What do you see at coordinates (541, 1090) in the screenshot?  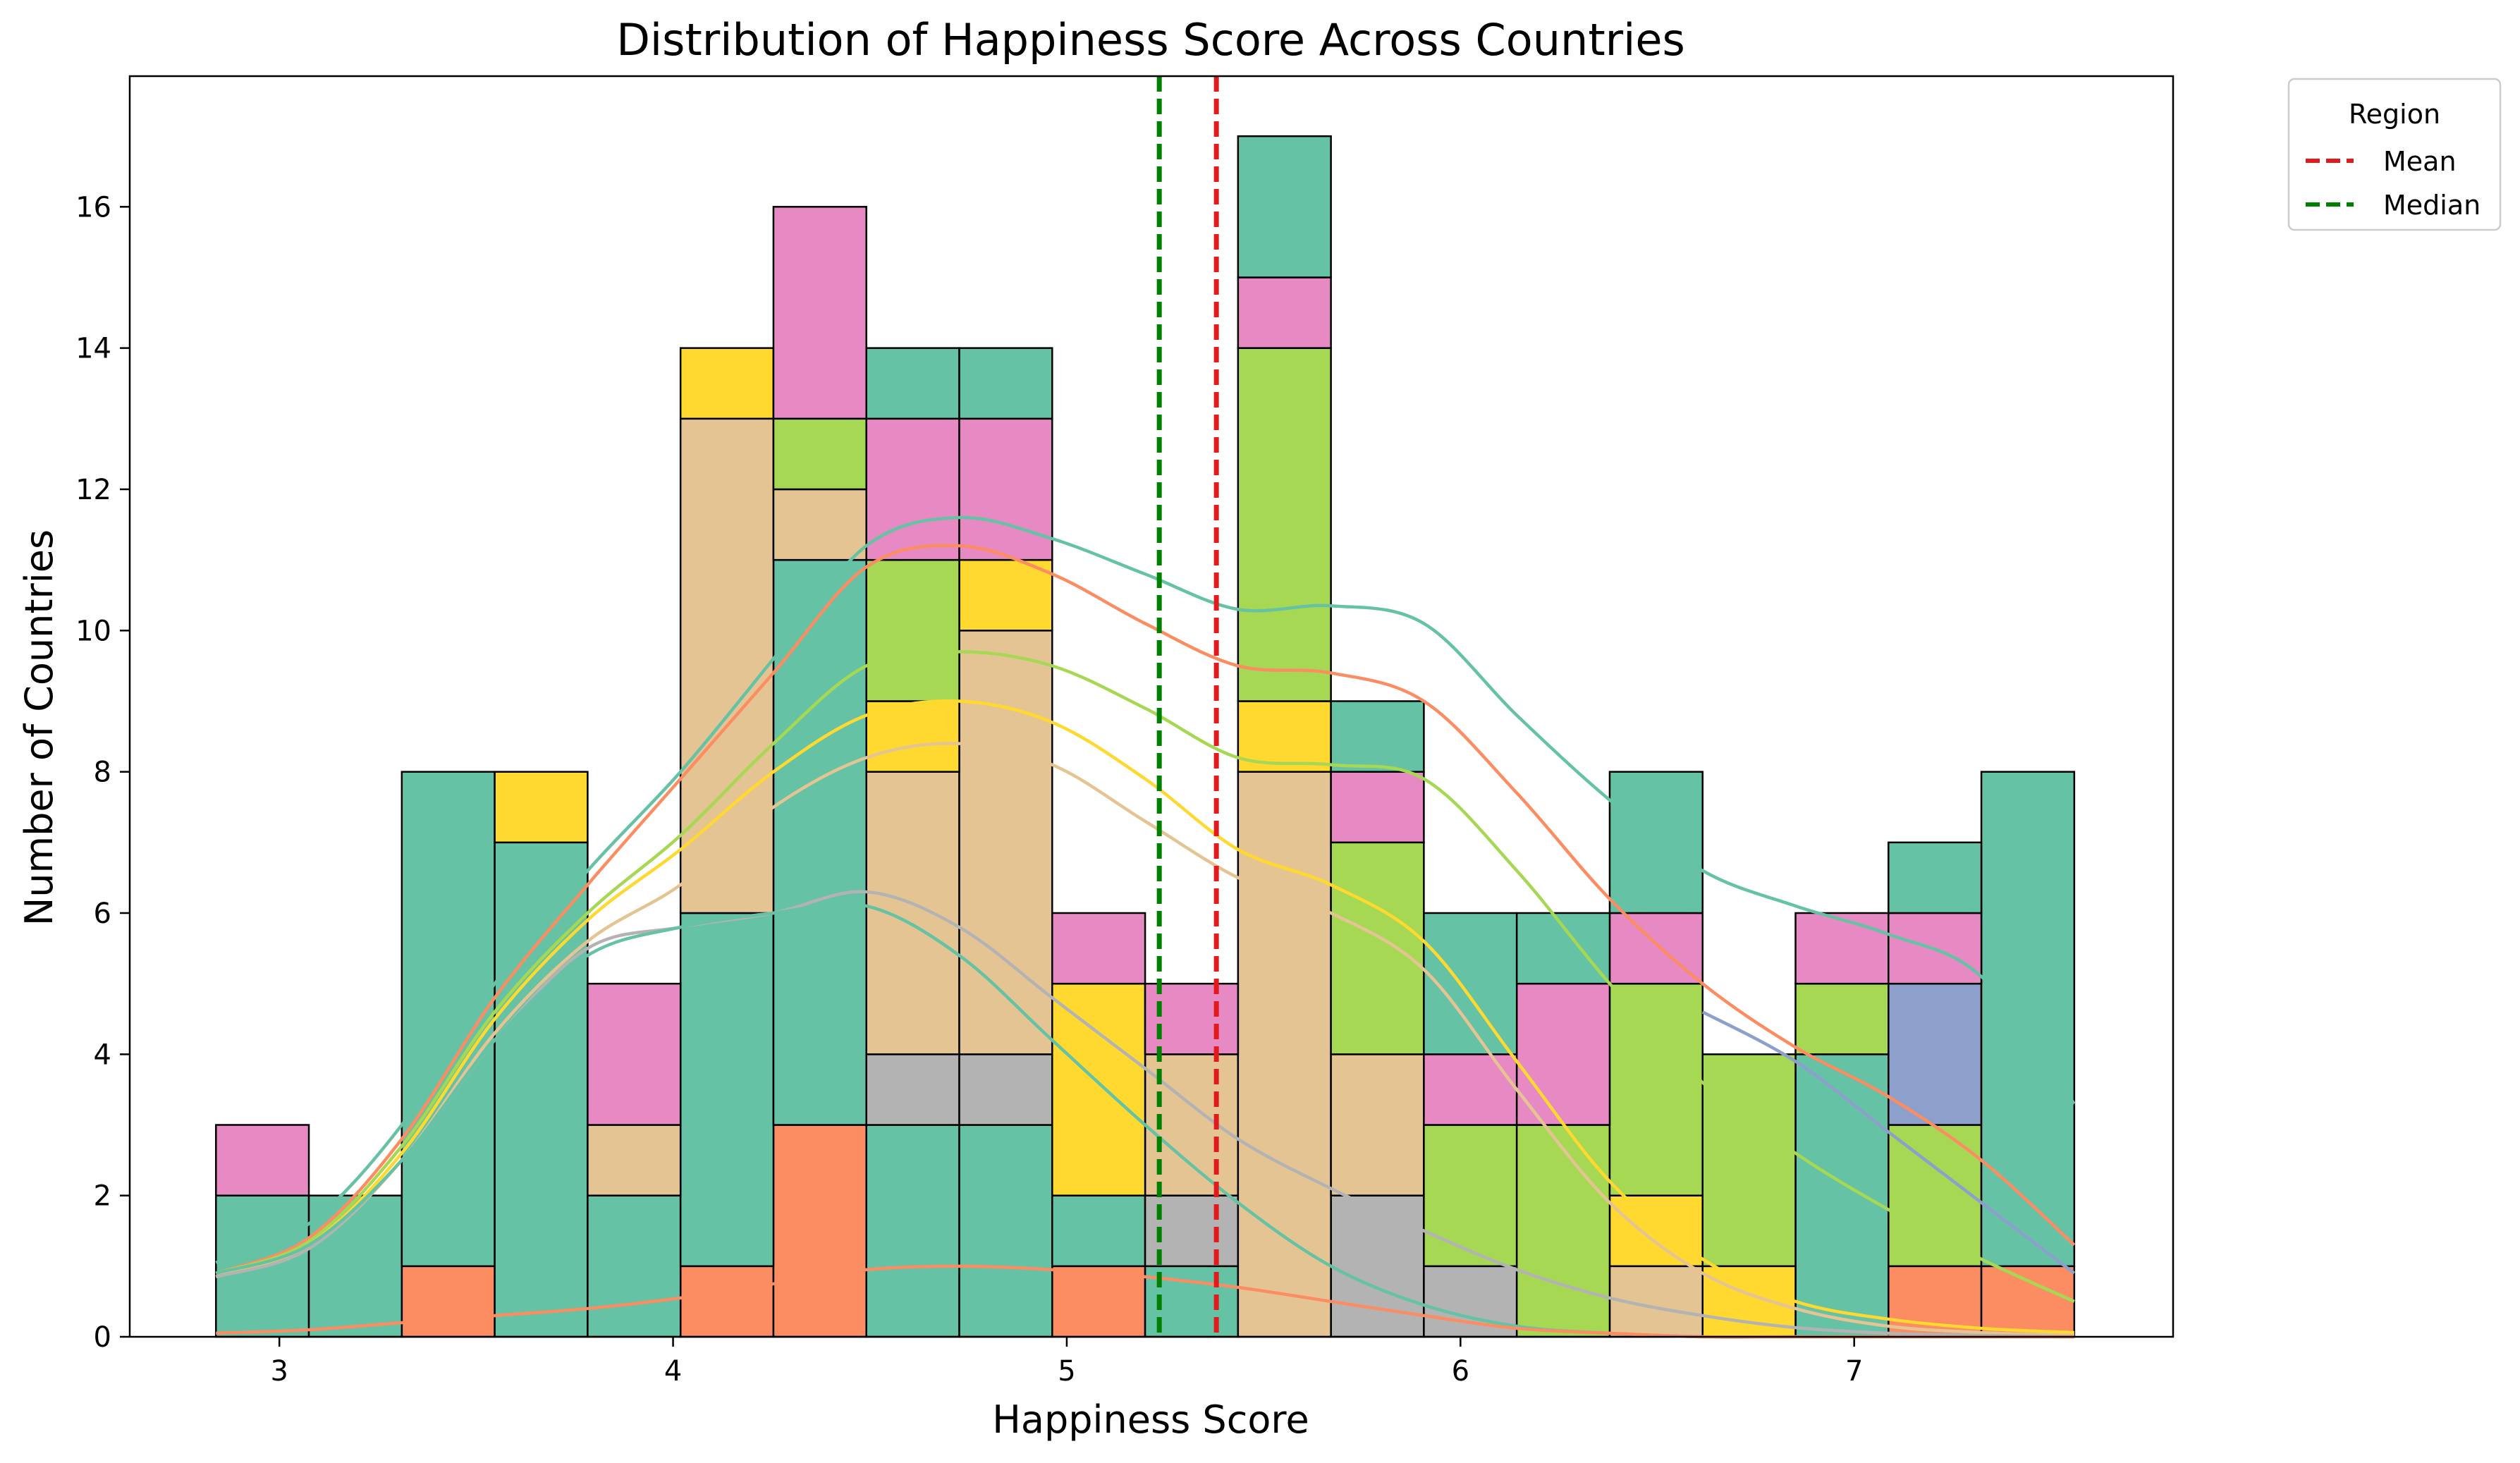 I see `hist-bar-segment-s3-b3` at bounding box center [541, 1090].